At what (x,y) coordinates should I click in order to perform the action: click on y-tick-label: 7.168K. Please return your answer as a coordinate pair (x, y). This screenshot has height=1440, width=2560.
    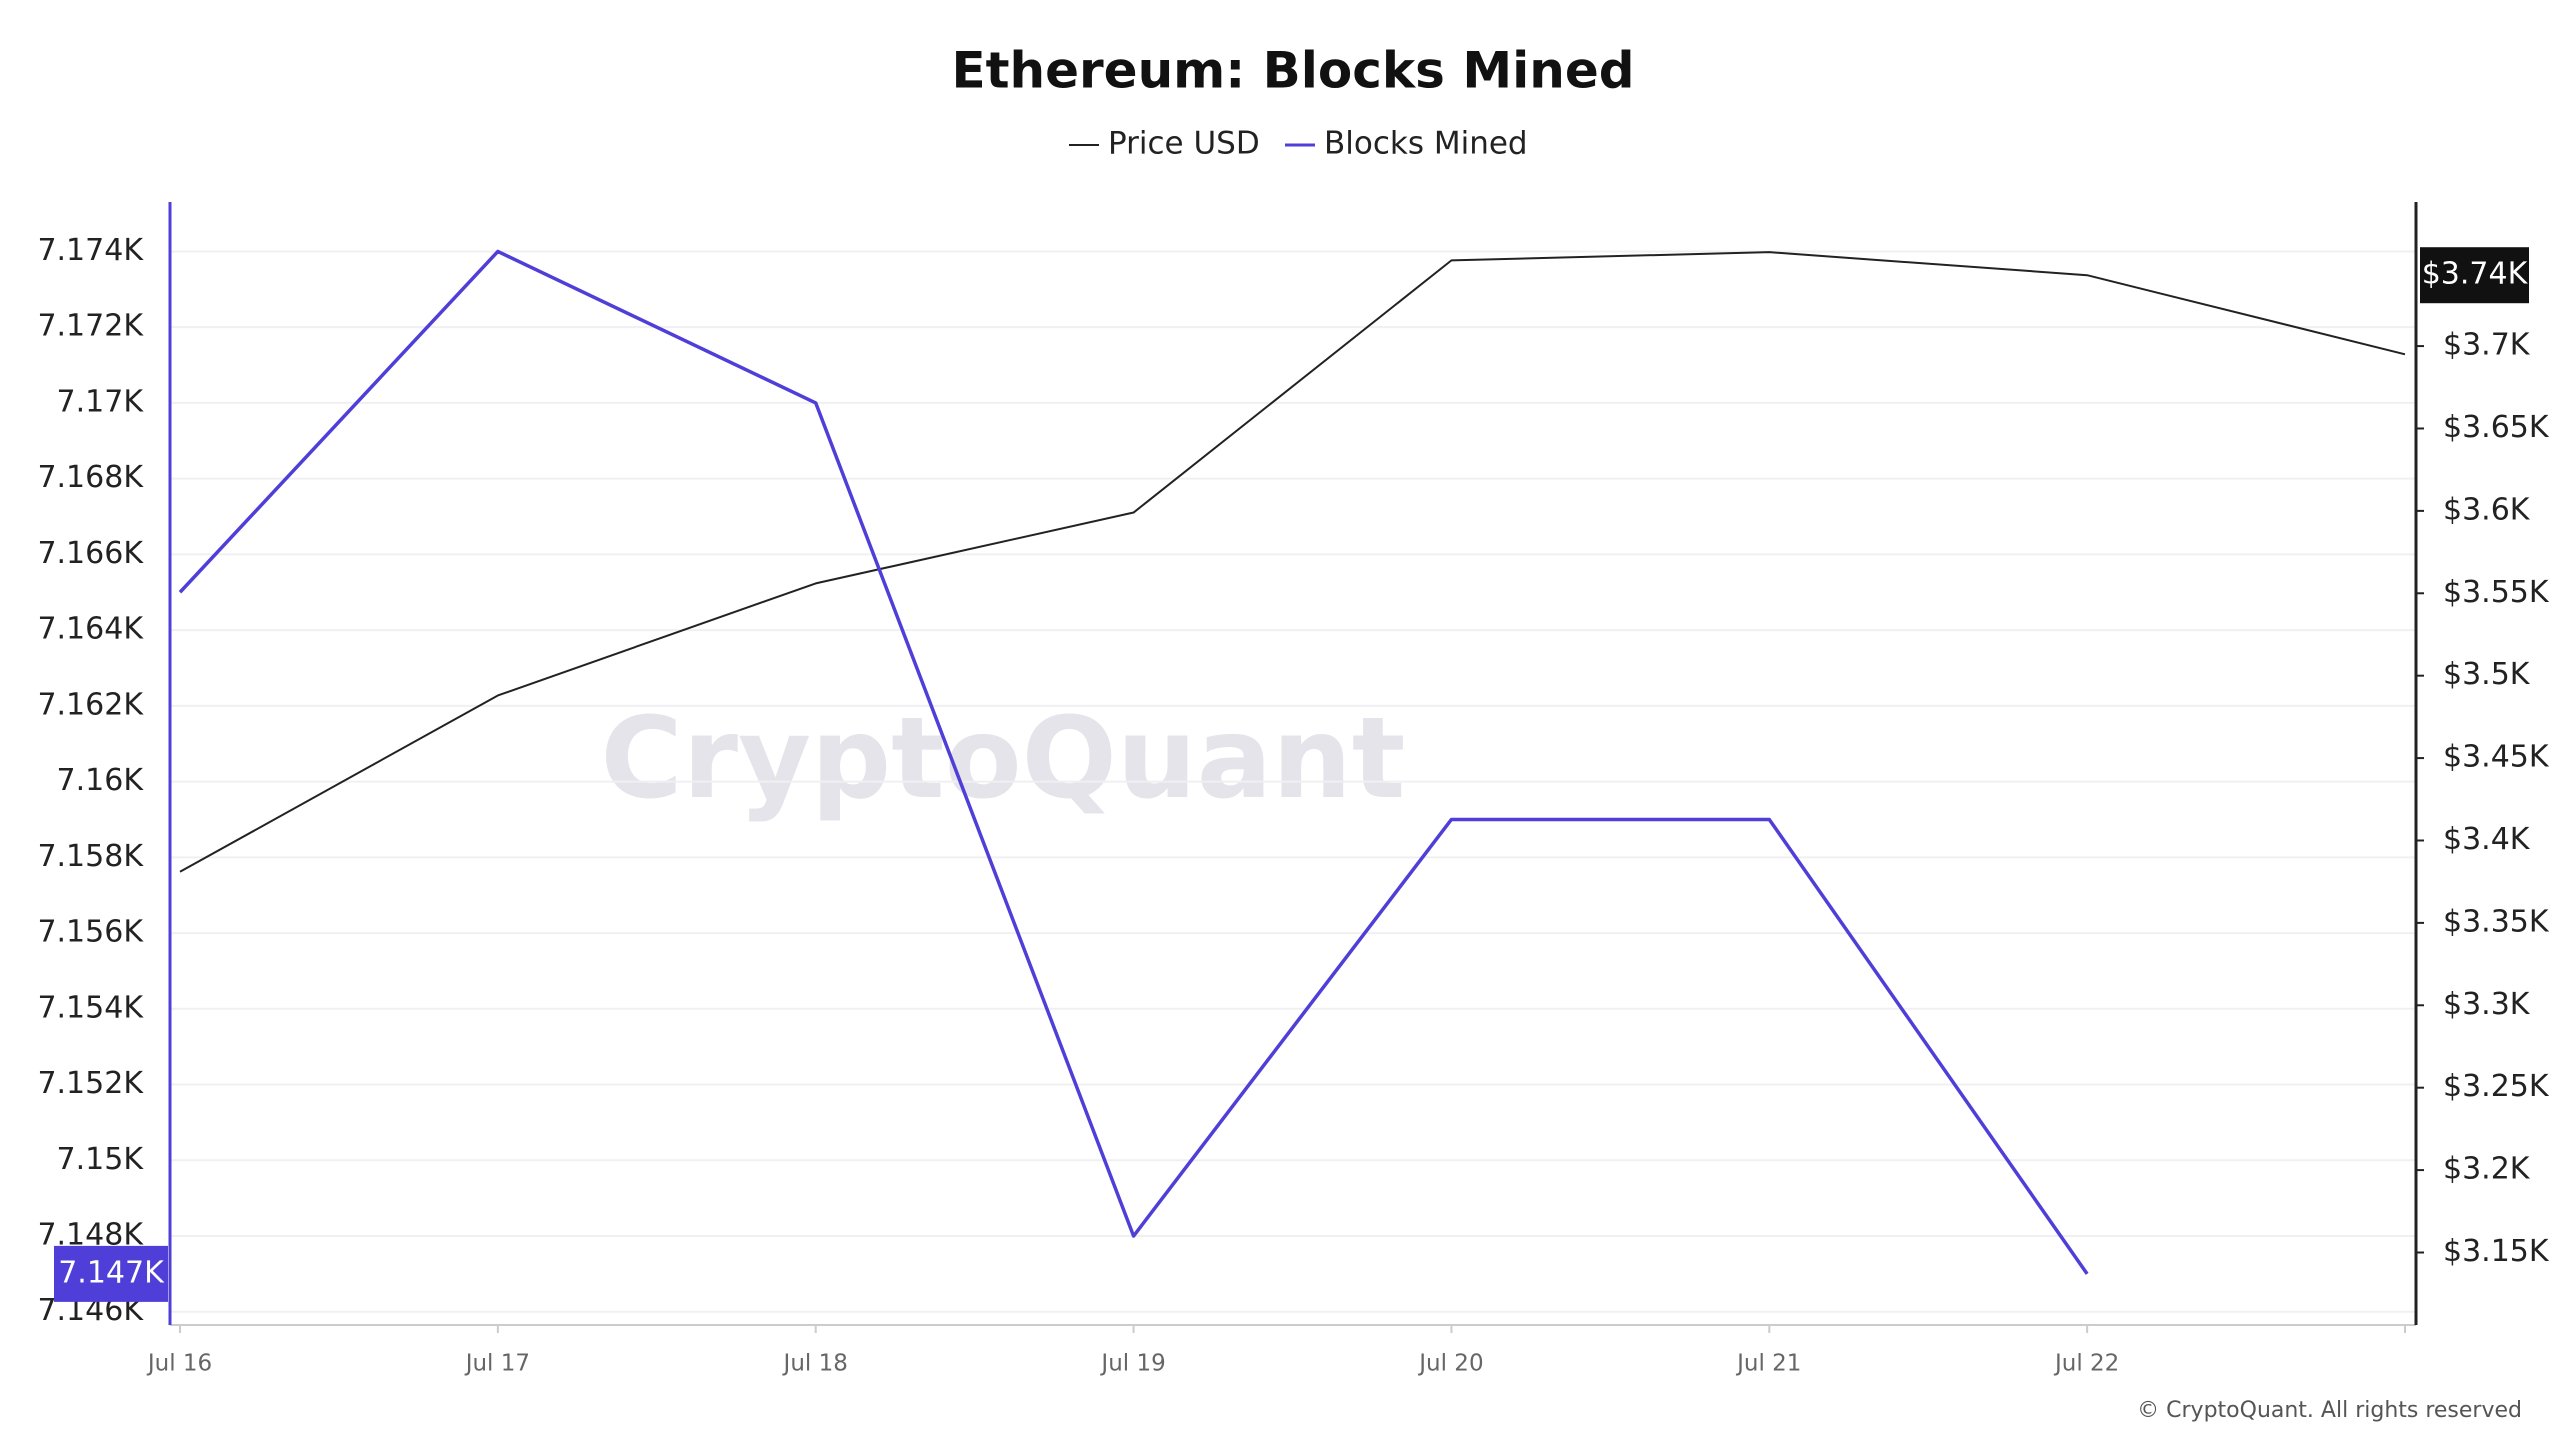
    Looking at the image, I should click on (90, 477).